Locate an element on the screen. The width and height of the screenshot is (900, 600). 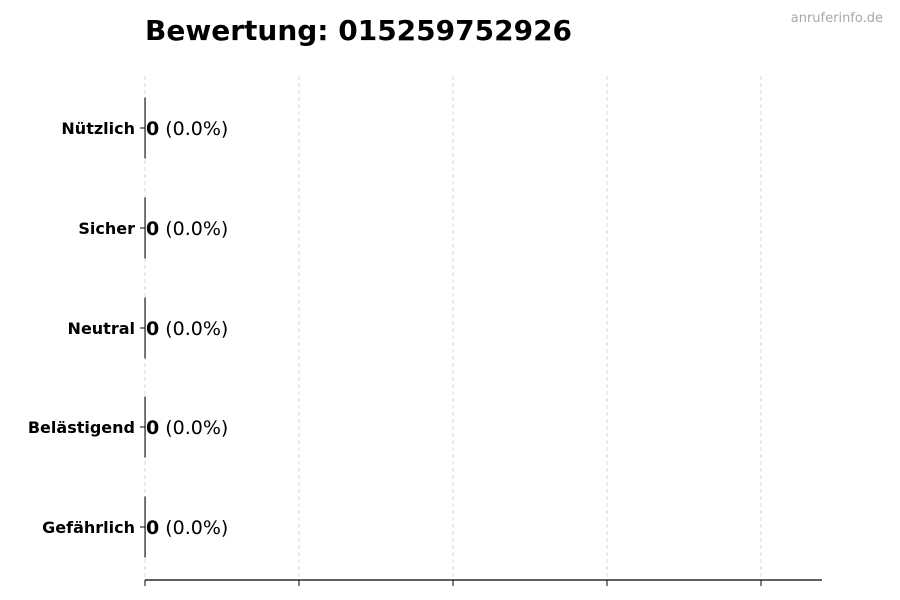
chart-title: Bewertung: 015259752926 is located at coordinates (358, 30).